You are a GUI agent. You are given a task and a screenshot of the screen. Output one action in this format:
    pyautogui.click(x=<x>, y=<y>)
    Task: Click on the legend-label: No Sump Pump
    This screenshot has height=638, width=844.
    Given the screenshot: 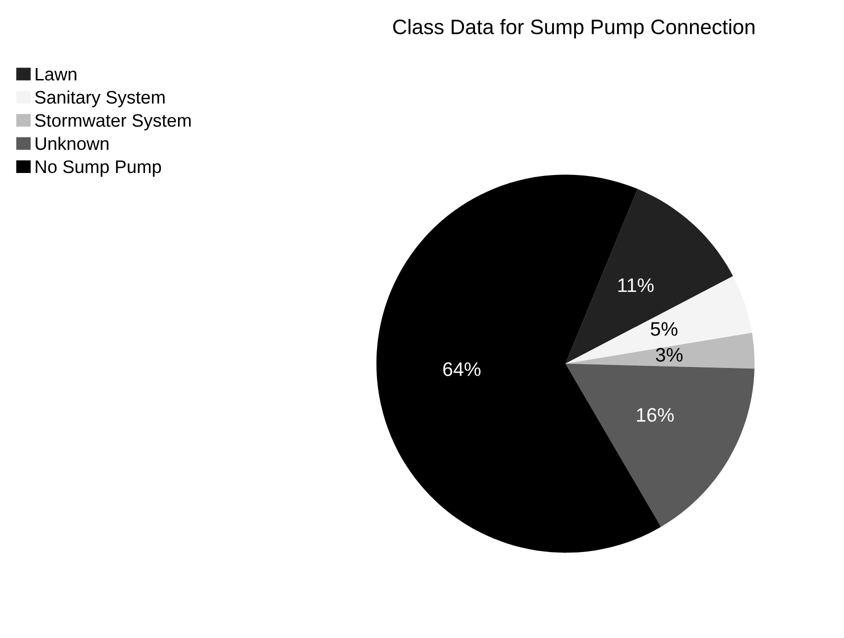 What is the action you would take?
    pyautogui.click(x=98, y=168)
    